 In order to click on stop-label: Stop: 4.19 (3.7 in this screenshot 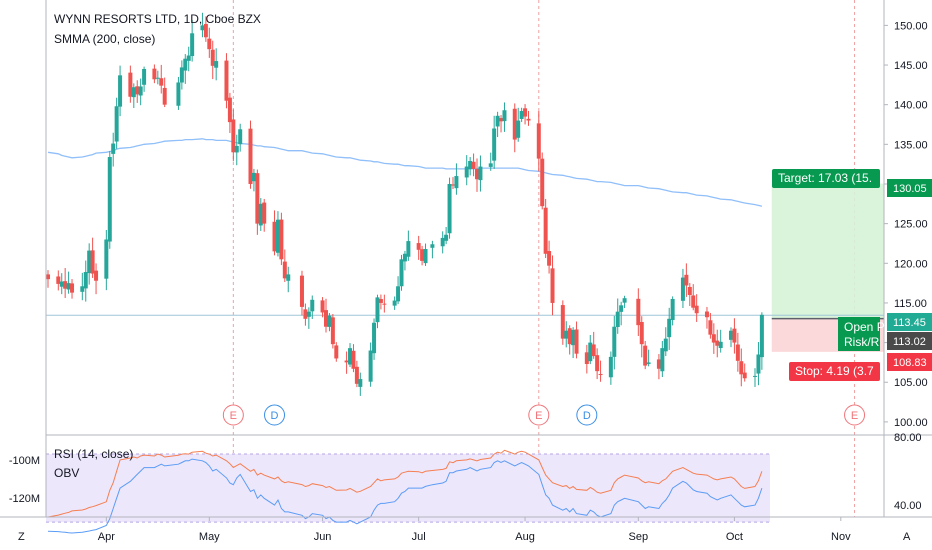, I will do `click(834, 371)`.